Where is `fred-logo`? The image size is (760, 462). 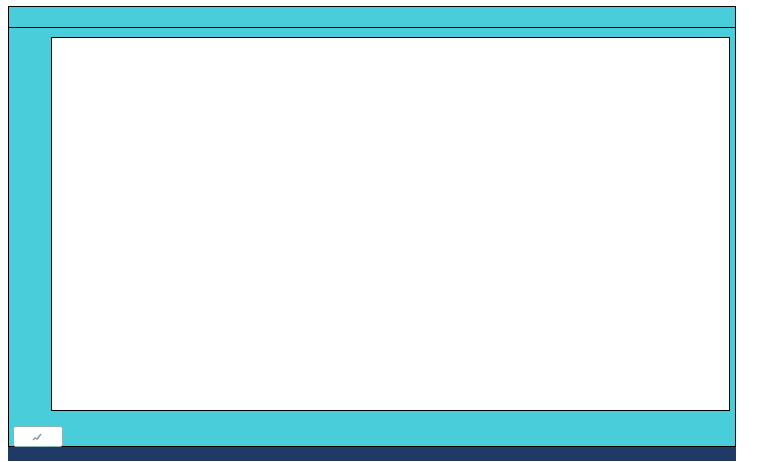
fred-logo is located at coordinates (38, 436).